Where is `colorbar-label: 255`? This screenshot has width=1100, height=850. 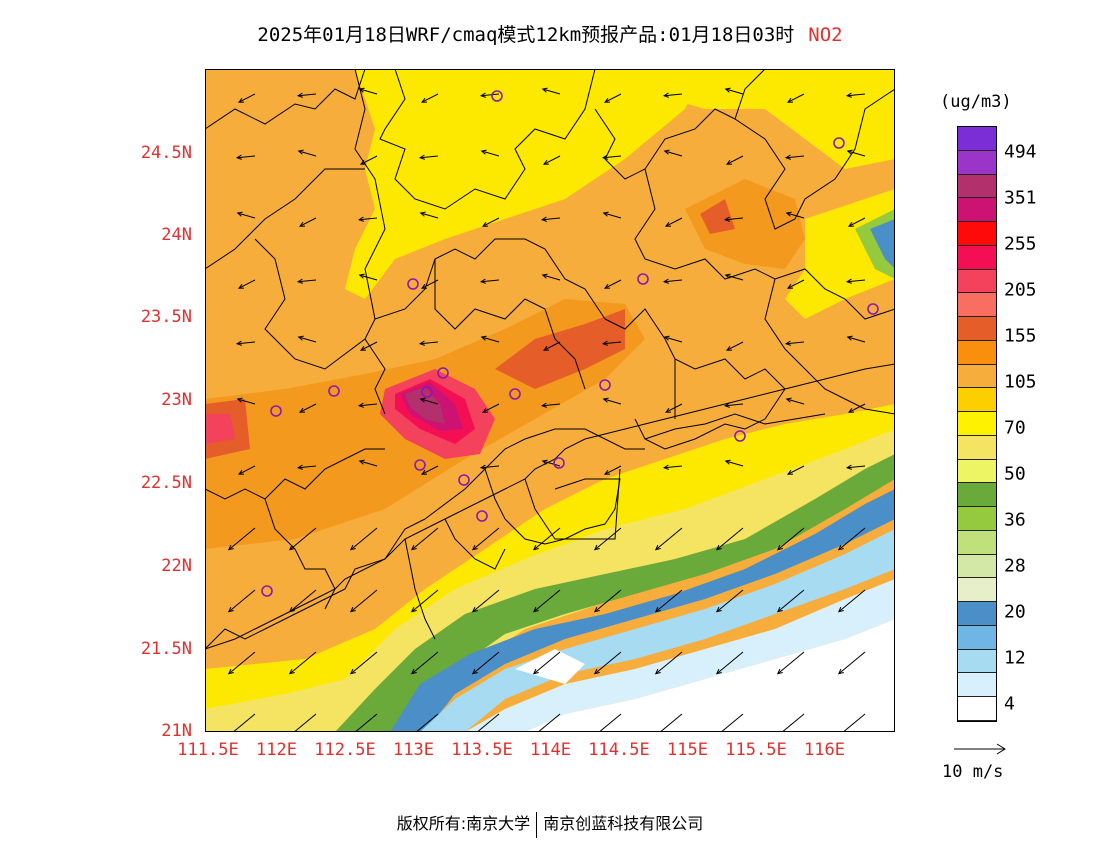
colorbar-label: 255 is located at coordinates (1020, 244).